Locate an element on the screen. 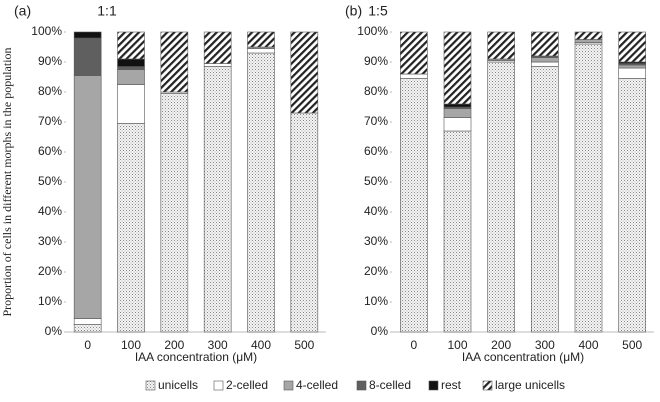 This screenshot has width=660, height=402. legend-label: 2-celled is located at coordinates (247, 385).